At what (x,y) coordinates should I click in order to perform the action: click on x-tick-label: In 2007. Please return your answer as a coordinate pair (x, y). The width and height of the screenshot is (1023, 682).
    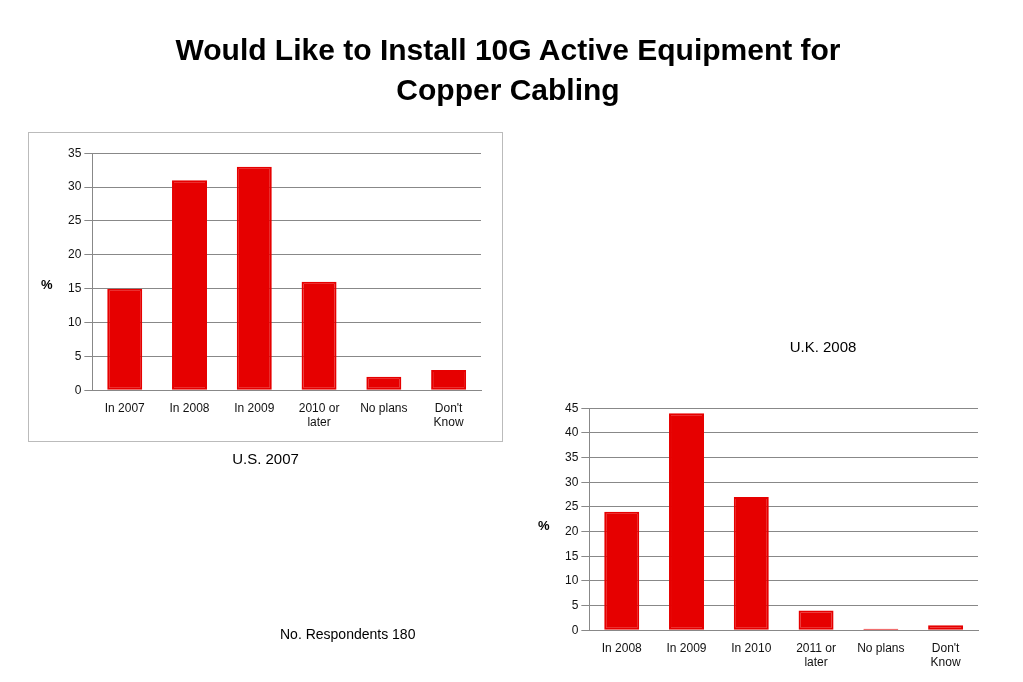
    Looking at the image, I should click on (125, 407).